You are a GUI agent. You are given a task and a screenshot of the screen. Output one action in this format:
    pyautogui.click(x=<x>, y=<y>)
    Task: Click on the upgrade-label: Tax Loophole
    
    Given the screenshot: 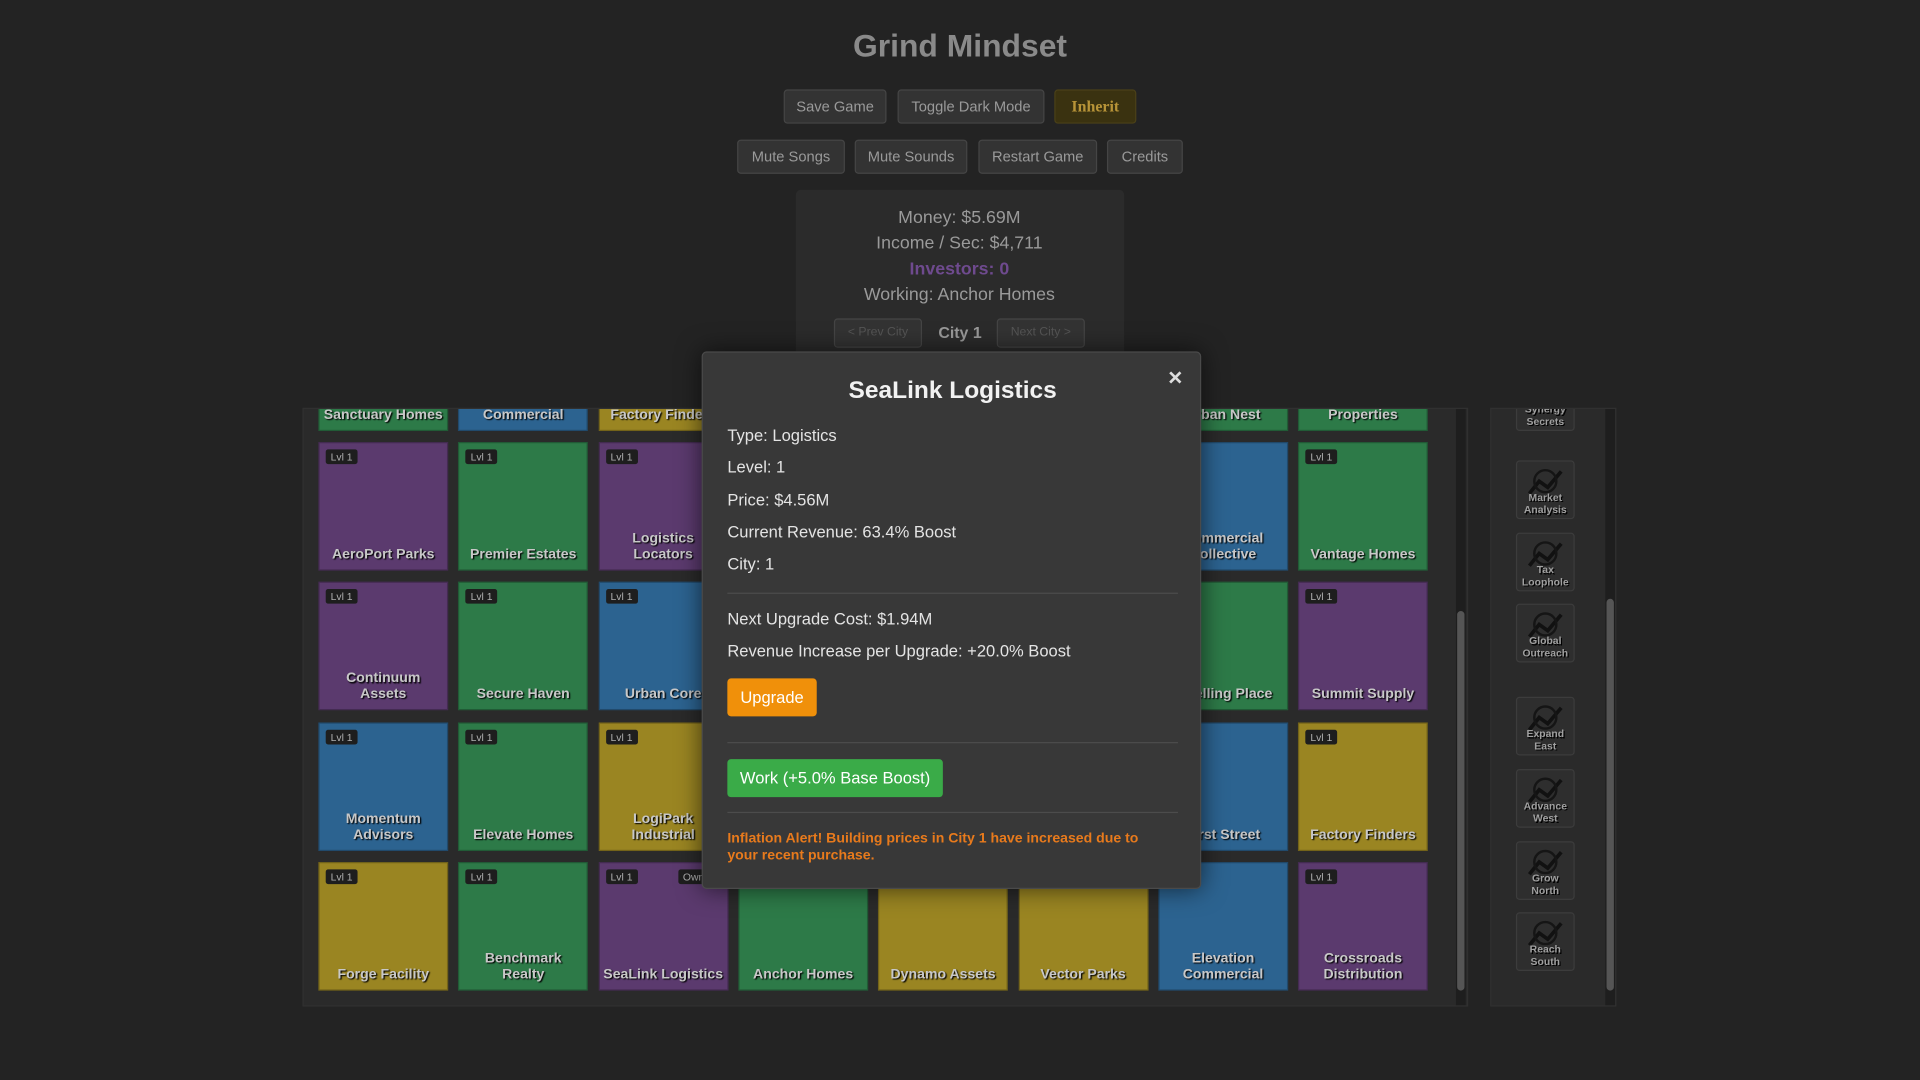 What is the action you would take?
    pyautogui.click(x=1545, y=575)
    